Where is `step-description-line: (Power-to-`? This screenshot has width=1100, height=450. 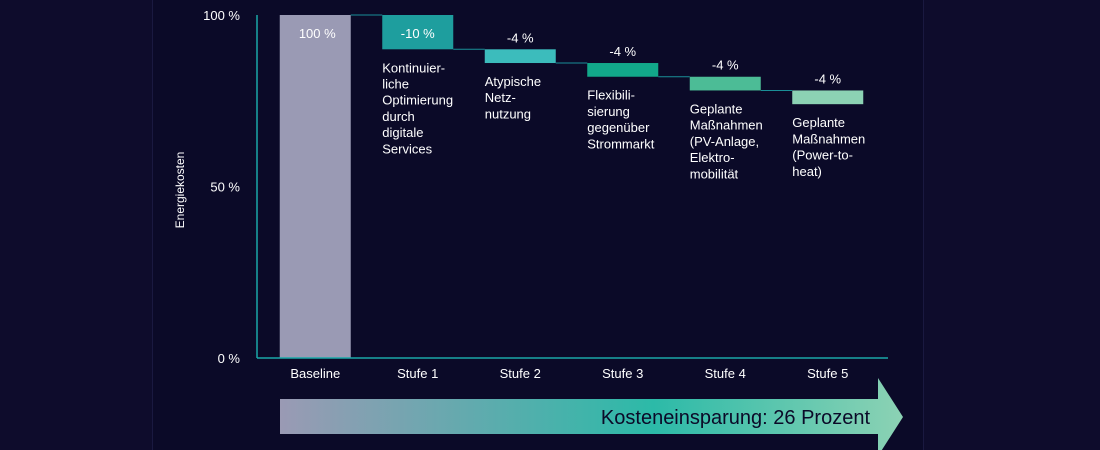
step-description-line: (Power-to- is located at coordinates (822, 155).